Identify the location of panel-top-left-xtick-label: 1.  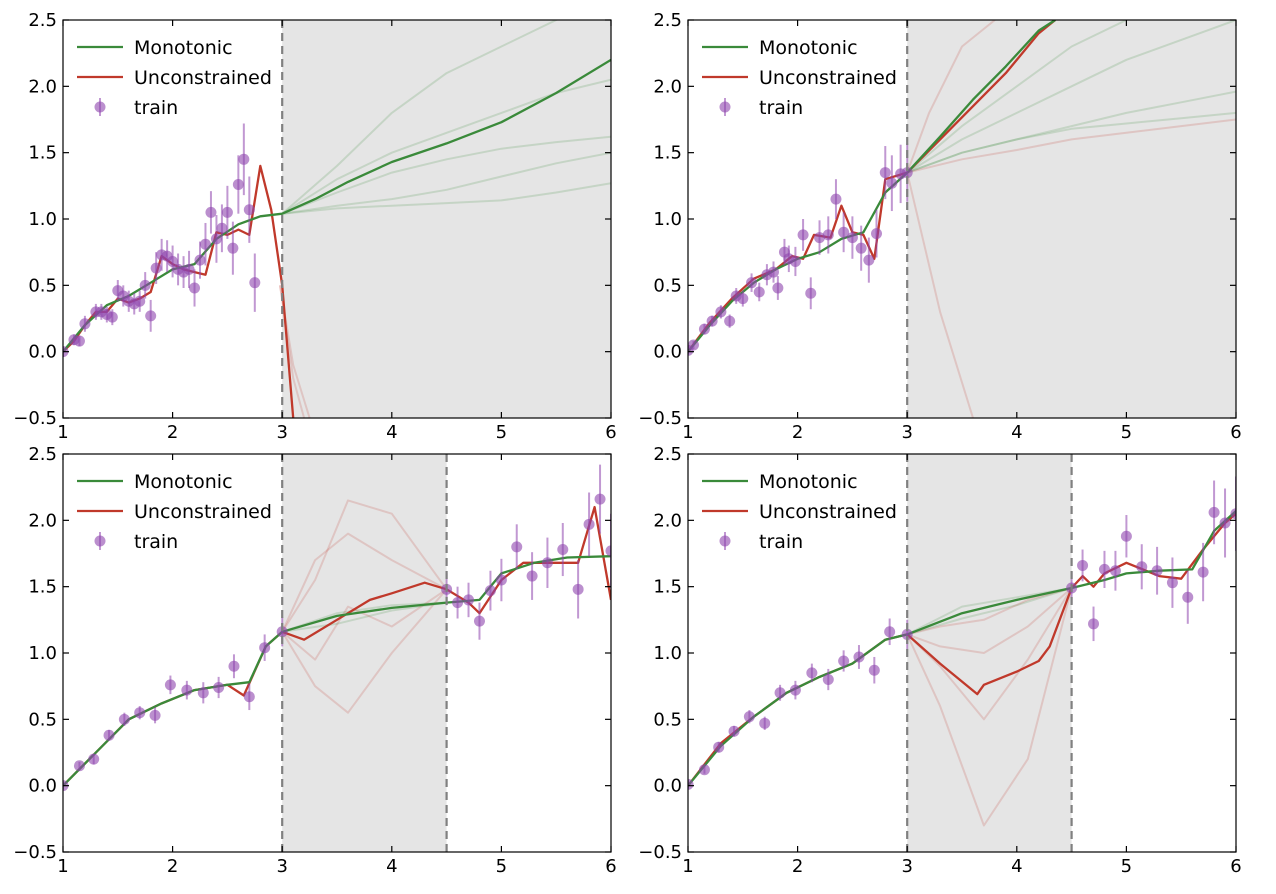
(62, 432).